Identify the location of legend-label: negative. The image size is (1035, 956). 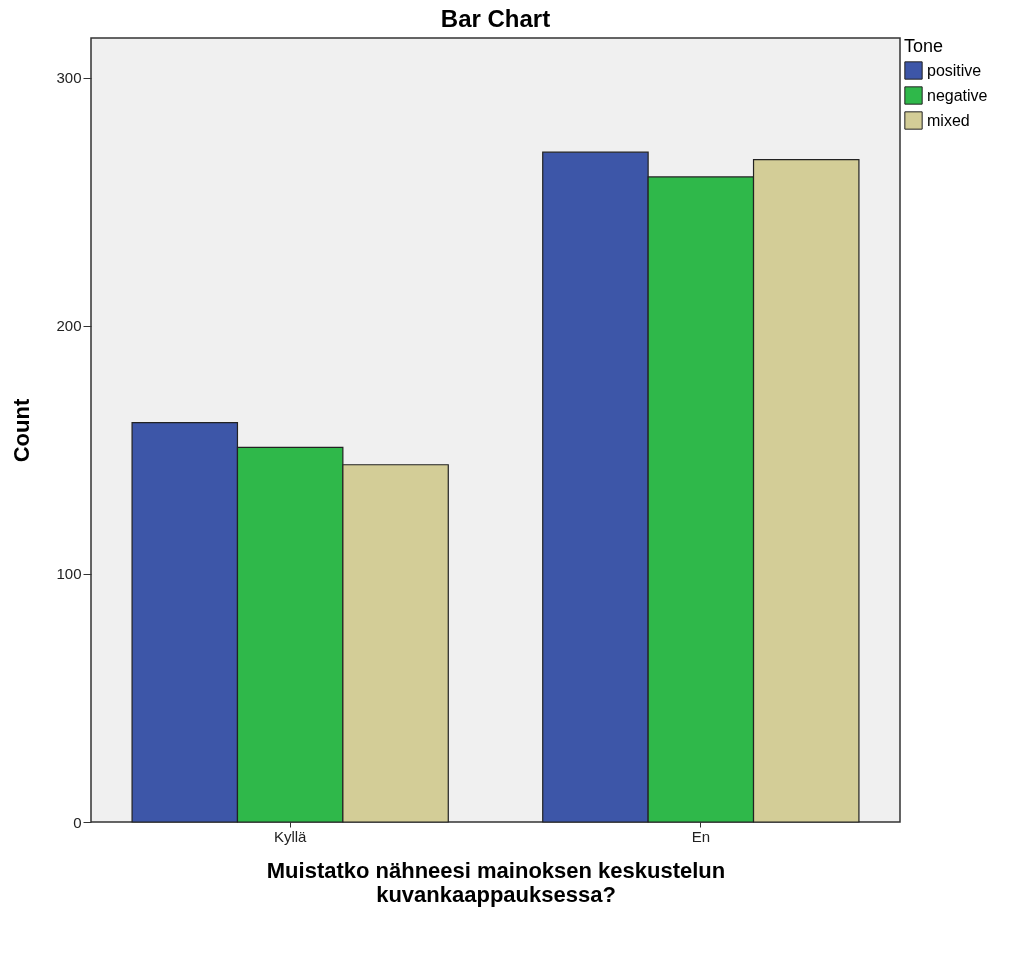
(957, 95).